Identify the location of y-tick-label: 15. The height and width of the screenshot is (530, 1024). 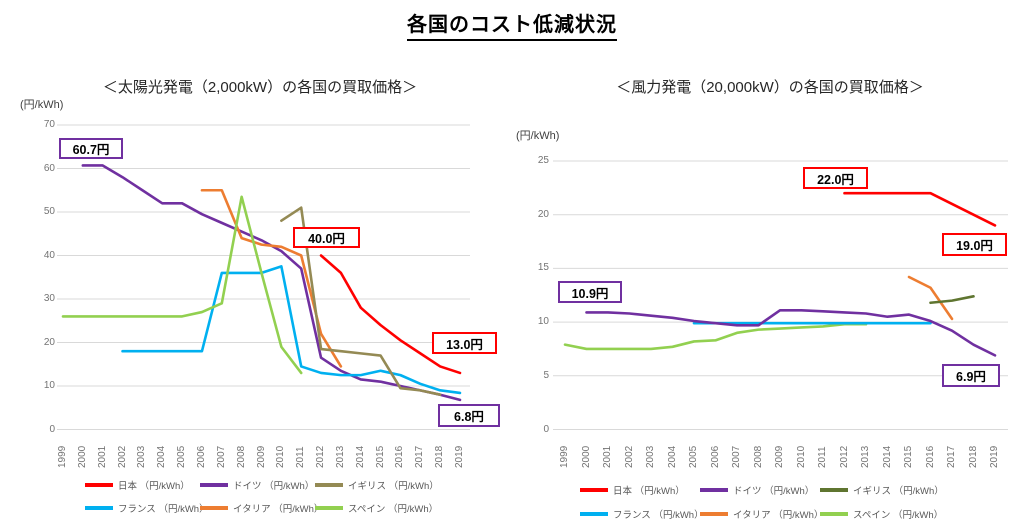
(543, 268).